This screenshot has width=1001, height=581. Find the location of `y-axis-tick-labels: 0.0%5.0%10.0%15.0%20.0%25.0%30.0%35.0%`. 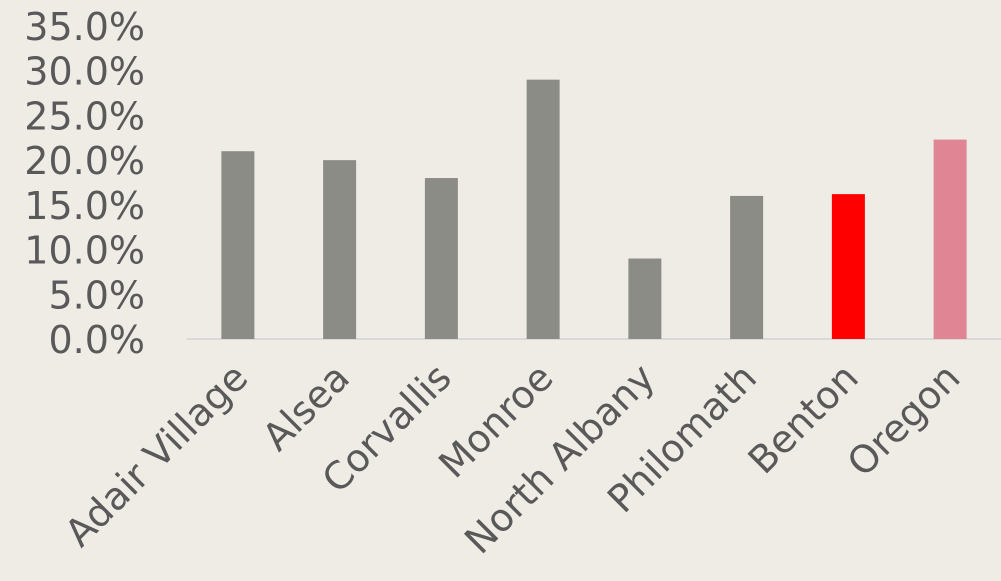

y-axis-tick-labels: 0.0%5.0%10.0%15.0%20.0%25.0%30.0%35.0% is located at coordinates (84, 183).